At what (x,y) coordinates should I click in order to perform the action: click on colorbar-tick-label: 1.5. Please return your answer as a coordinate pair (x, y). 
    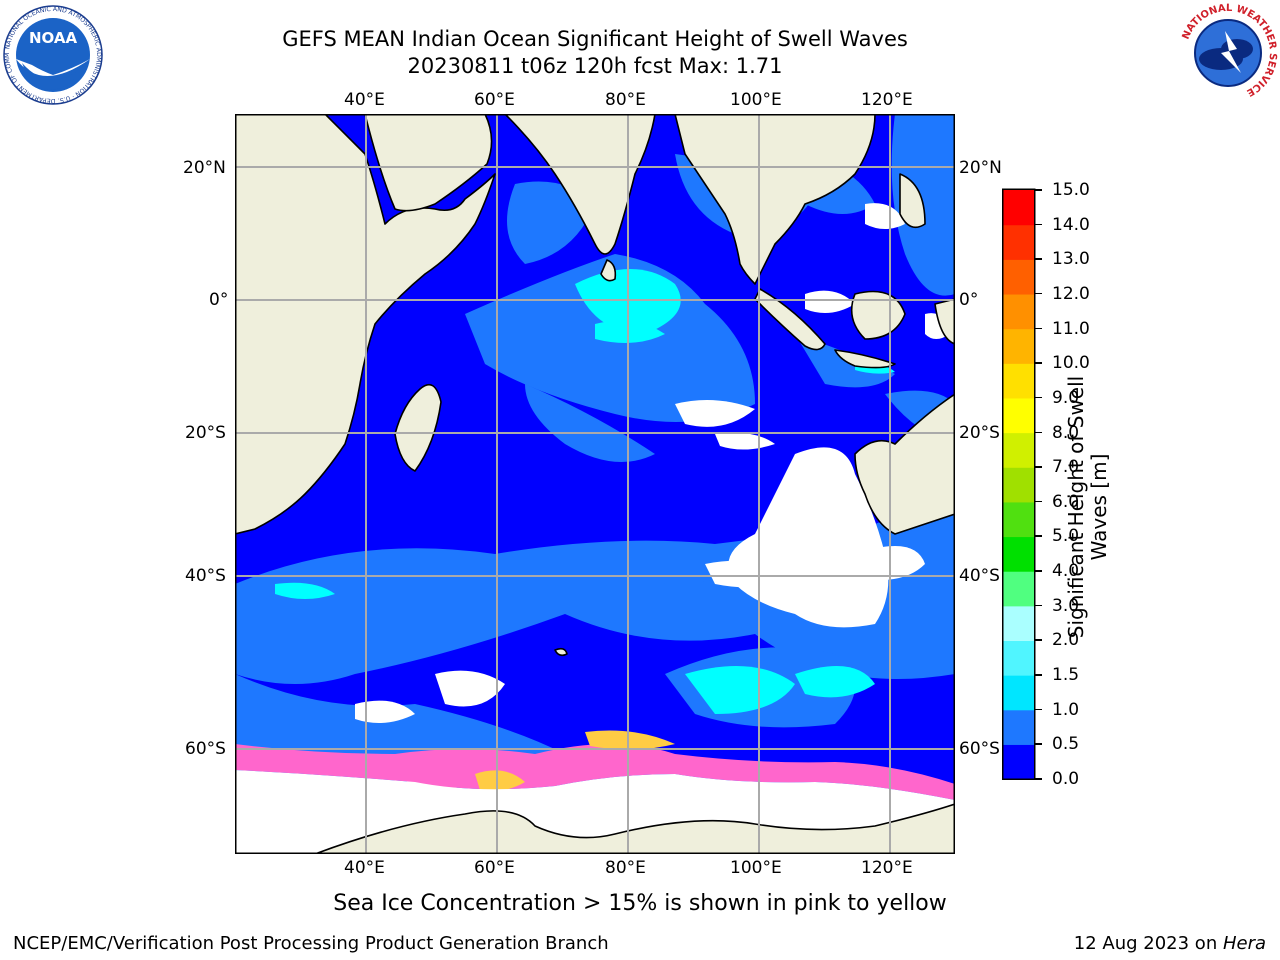
    Looking at the image, I should click on (1066, 675).